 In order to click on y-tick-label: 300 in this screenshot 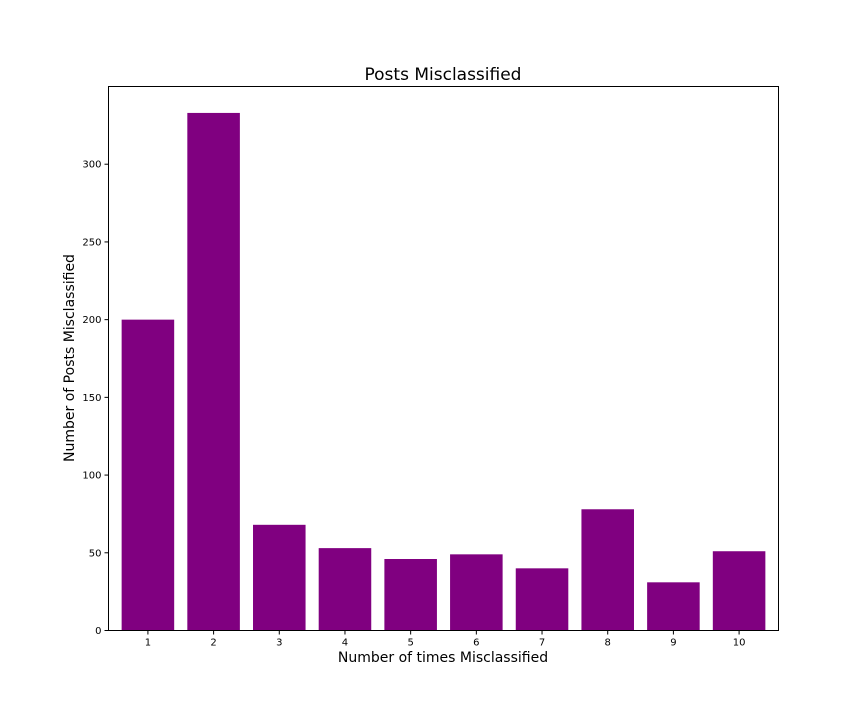, I will do `click(91, 165)`.